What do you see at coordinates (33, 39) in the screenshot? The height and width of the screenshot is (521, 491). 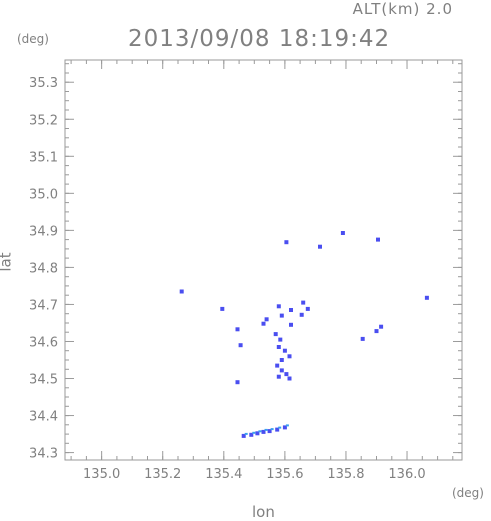 I see `y-axis-unit: (deg)` at bounding box center [33, 39].